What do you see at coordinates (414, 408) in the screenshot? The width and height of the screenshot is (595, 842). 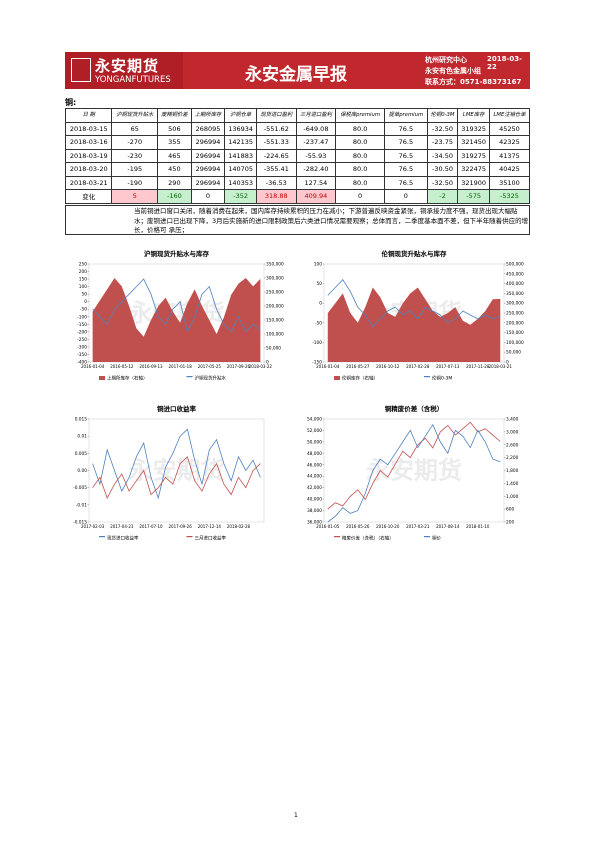 I see `chart-title: 铜精废价差（含税）` at bounding box center [414, 408].